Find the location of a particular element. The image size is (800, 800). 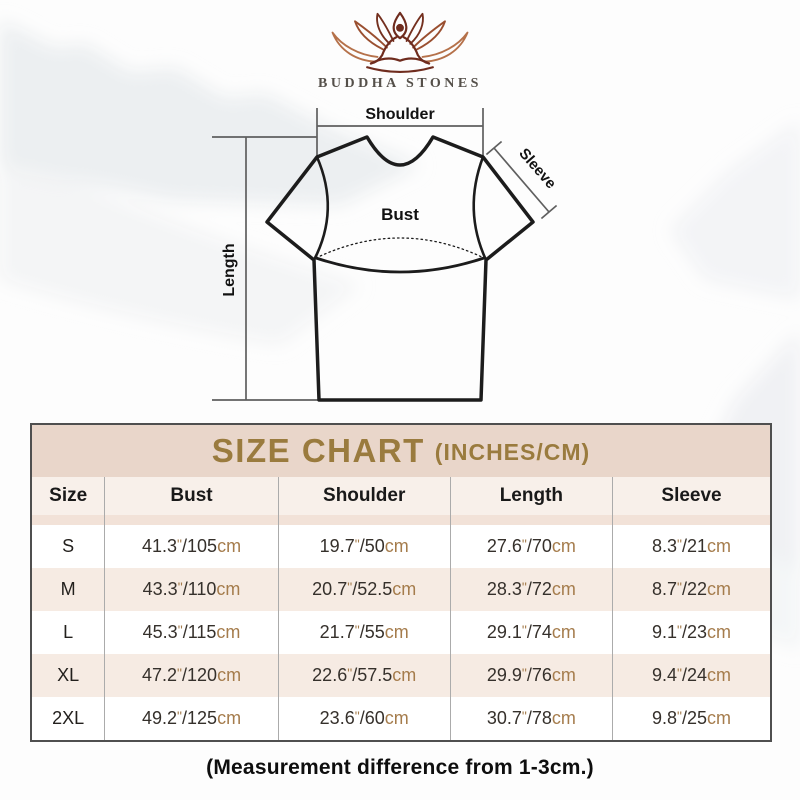

inch-value: 21.7 is located at coordinates (337, 632).